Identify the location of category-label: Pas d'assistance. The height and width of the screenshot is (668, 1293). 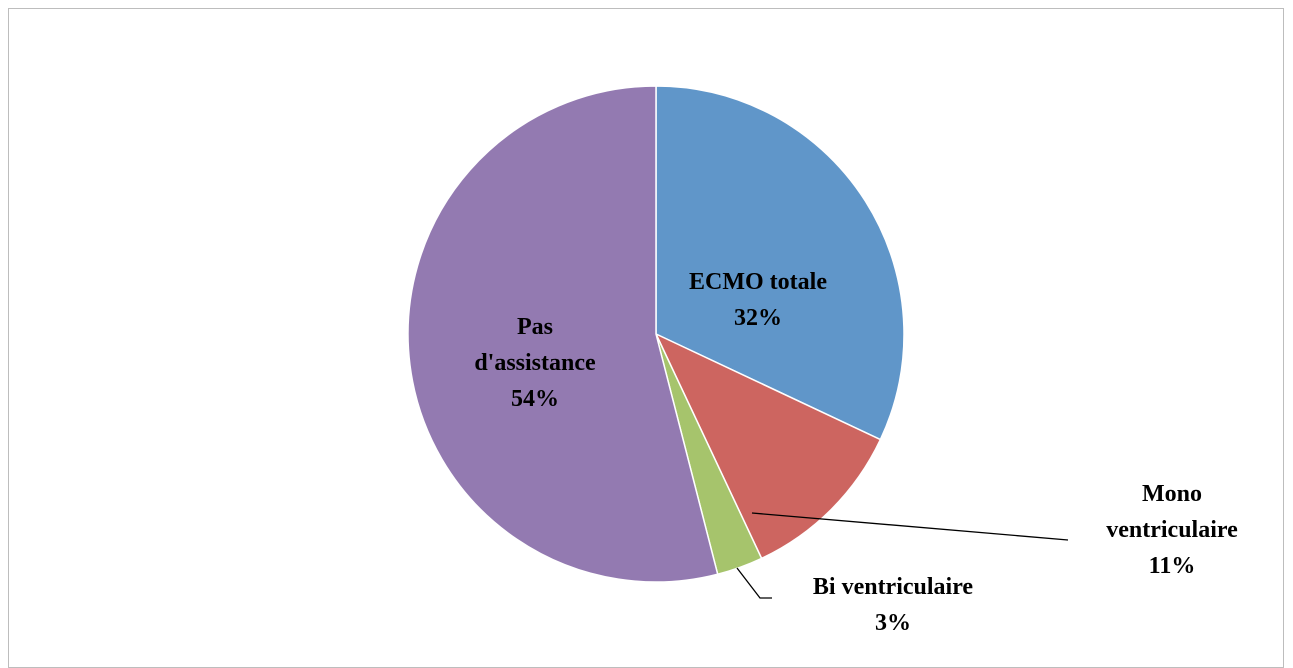
(535, 345).